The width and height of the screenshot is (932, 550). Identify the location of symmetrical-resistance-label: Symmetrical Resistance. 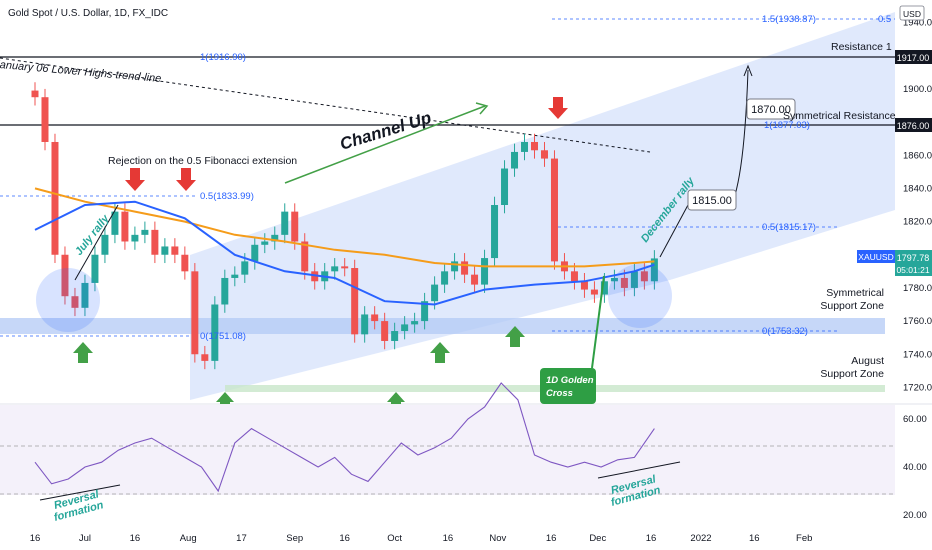
(839, 116).